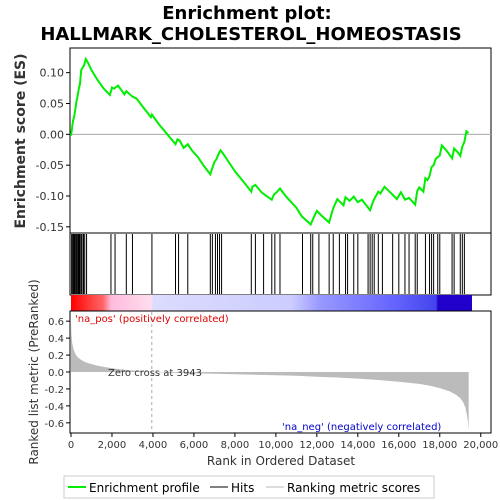 The width and height of the screenshot is (500, 500). Describe the element at coordinates (34, 371) in the screenshot. I see `rank-y-axis-label: Ranked list metric (PreRanked)` at that location.